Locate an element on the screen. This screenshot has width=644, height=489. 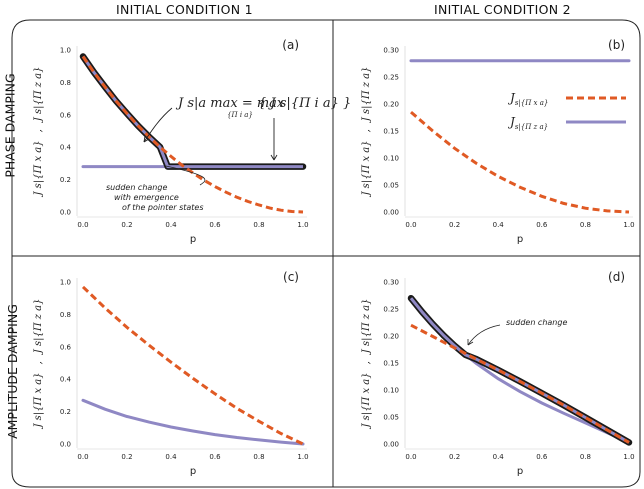
annotation-sudden-change-d: sudden change is located at coordinates (536, 322).